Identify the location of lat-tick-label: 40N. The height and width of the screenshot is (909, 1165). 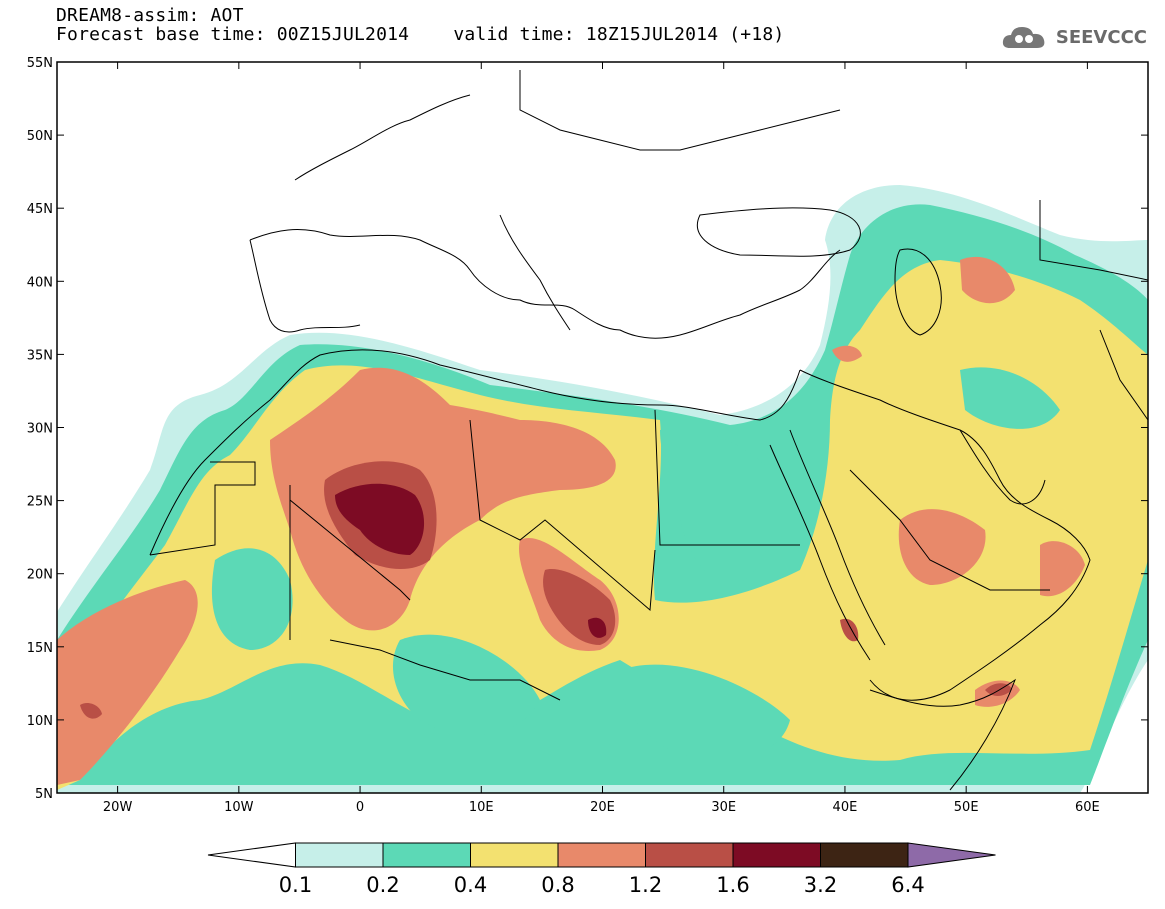
(40, 282).